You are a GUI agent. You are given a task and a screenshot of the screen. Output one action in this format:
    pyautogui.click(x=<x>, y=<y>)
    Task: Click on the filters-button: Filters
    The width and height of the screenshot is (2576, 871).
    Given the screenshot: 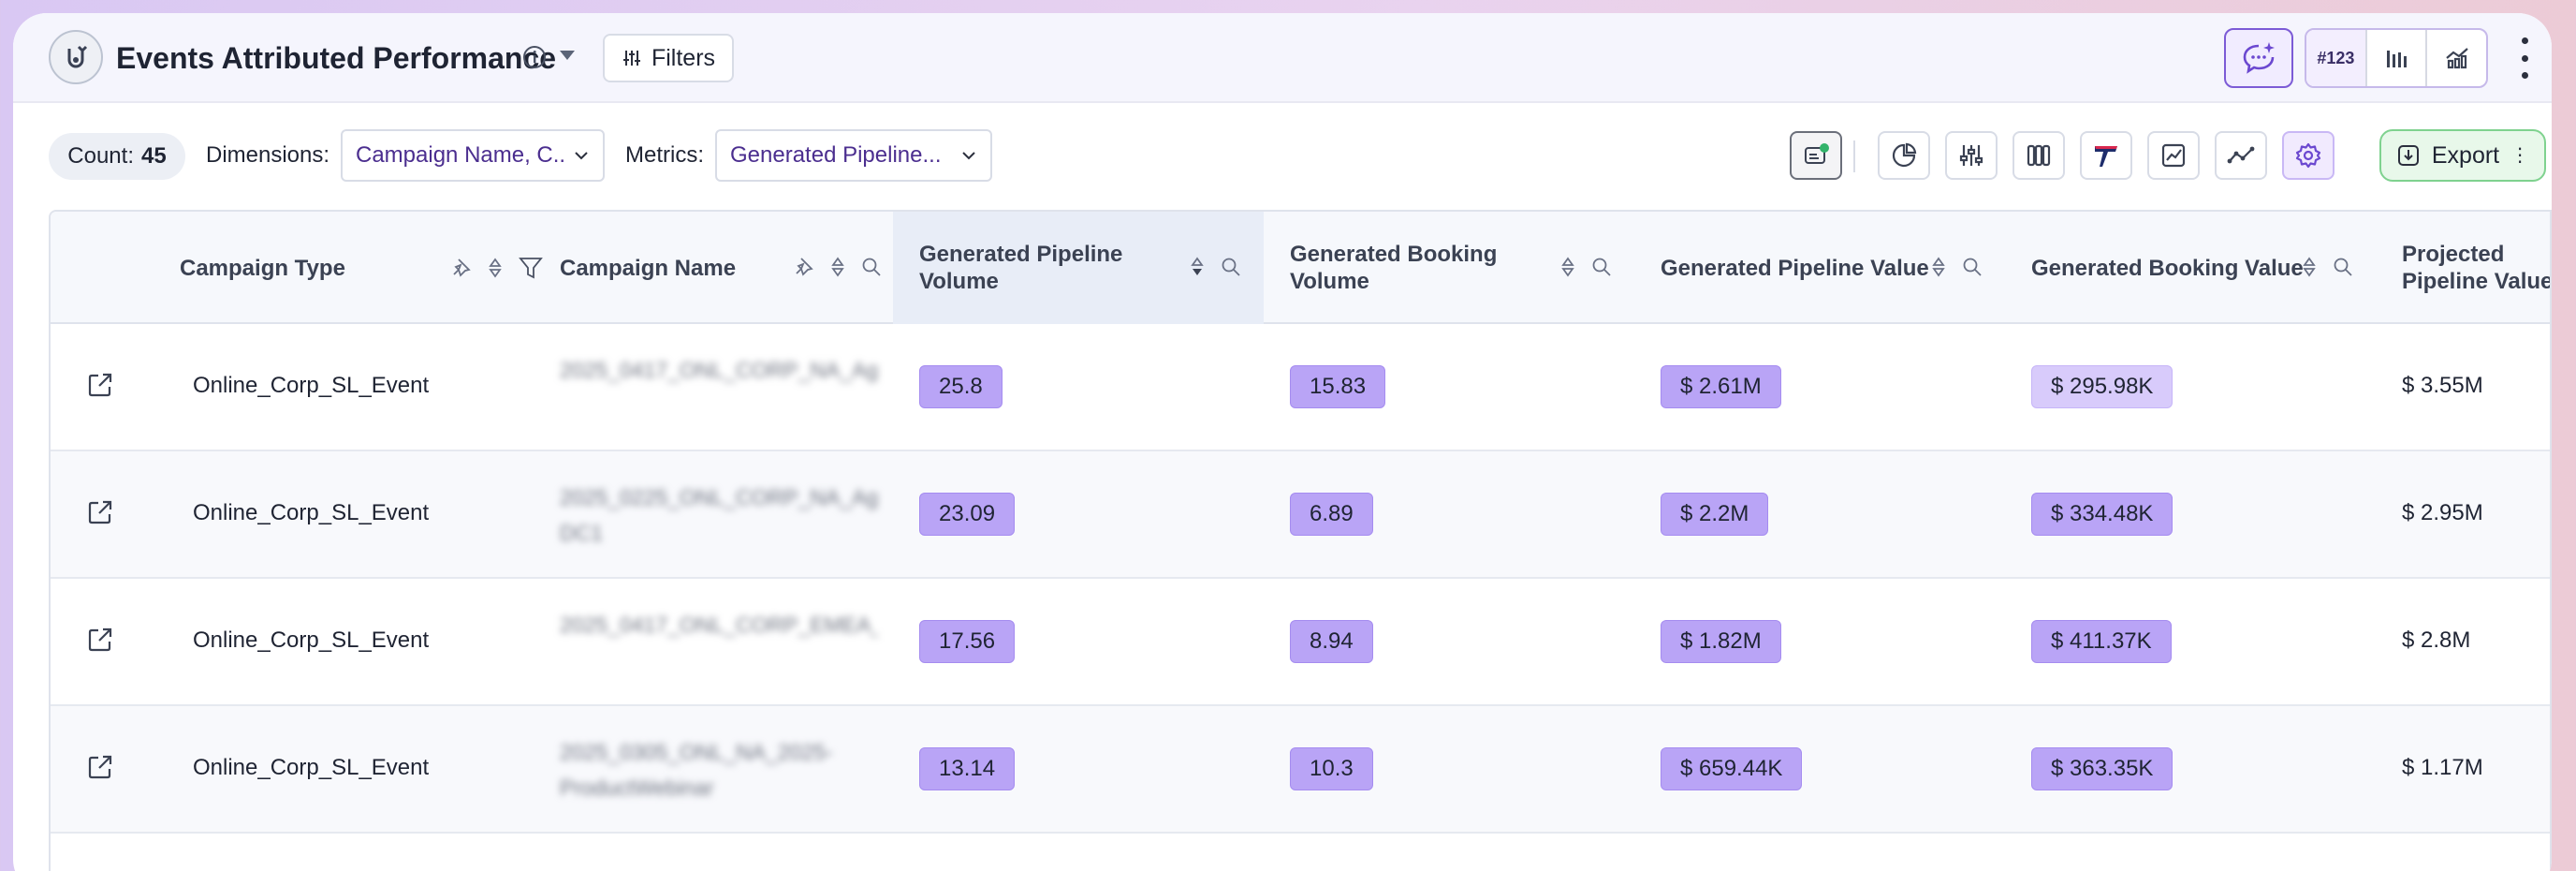 What is the action you would take?
    pyautogui.click(x=668, y=58)
    